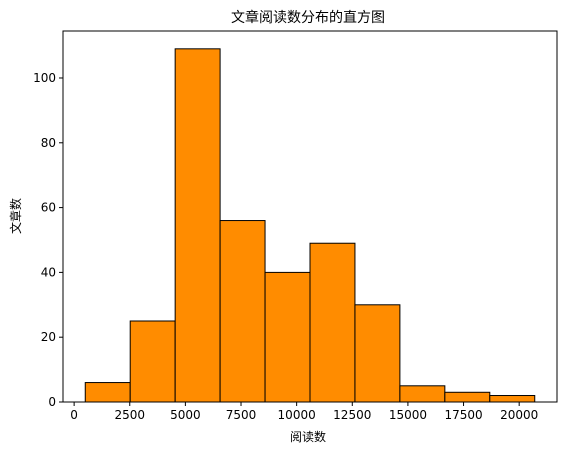 The image size is (568, 454). What do you see at coordinates (48, 337) in the screenshot?
I see `y-tick-label: 20` at bounding box center [48, 337].